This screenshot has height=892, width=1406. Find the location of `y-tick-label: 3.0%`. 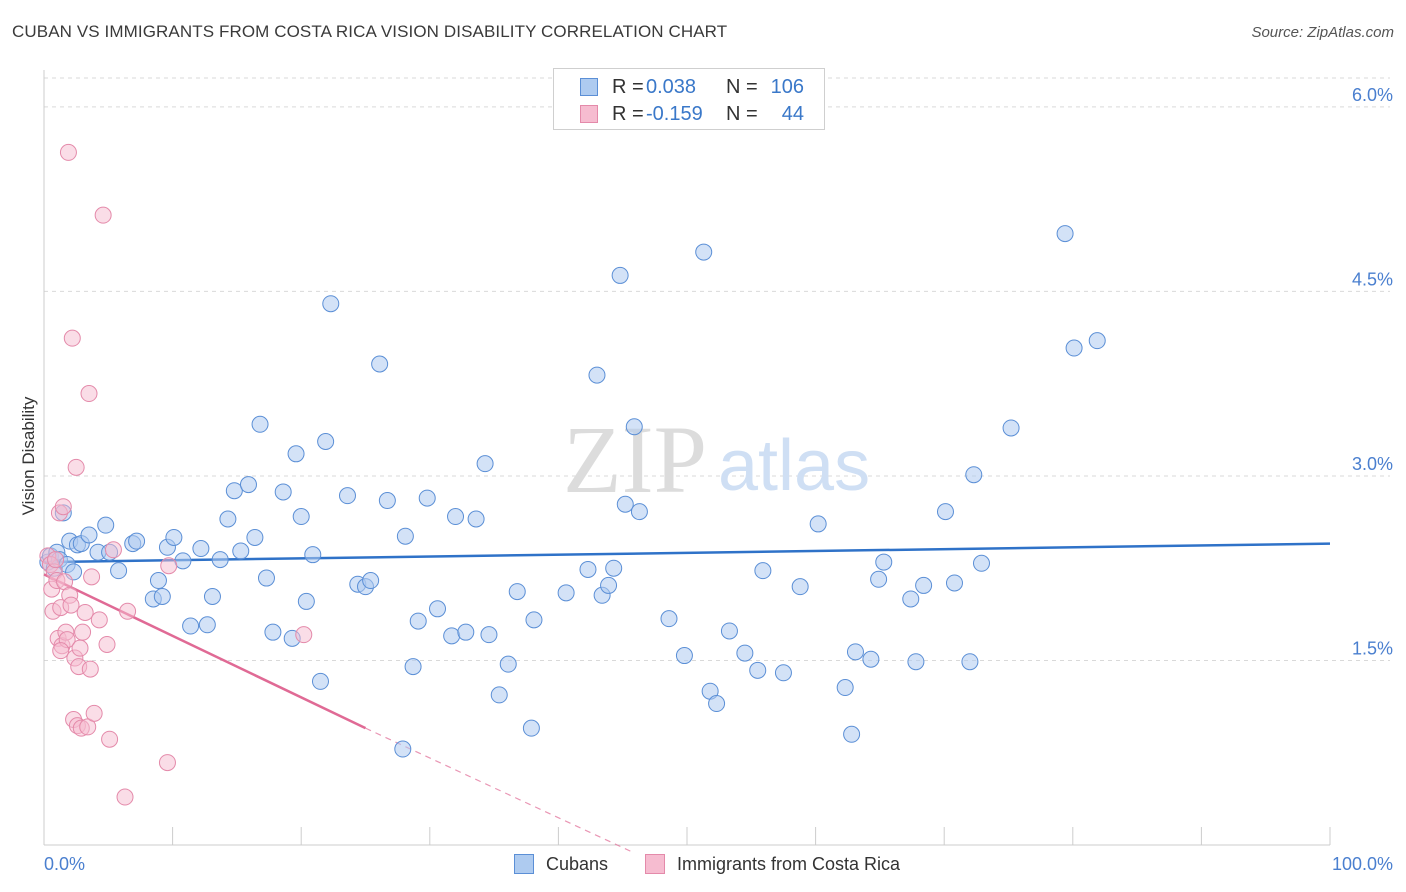

y-tick-label: 3.0% is located at coordinates (1372, 464).